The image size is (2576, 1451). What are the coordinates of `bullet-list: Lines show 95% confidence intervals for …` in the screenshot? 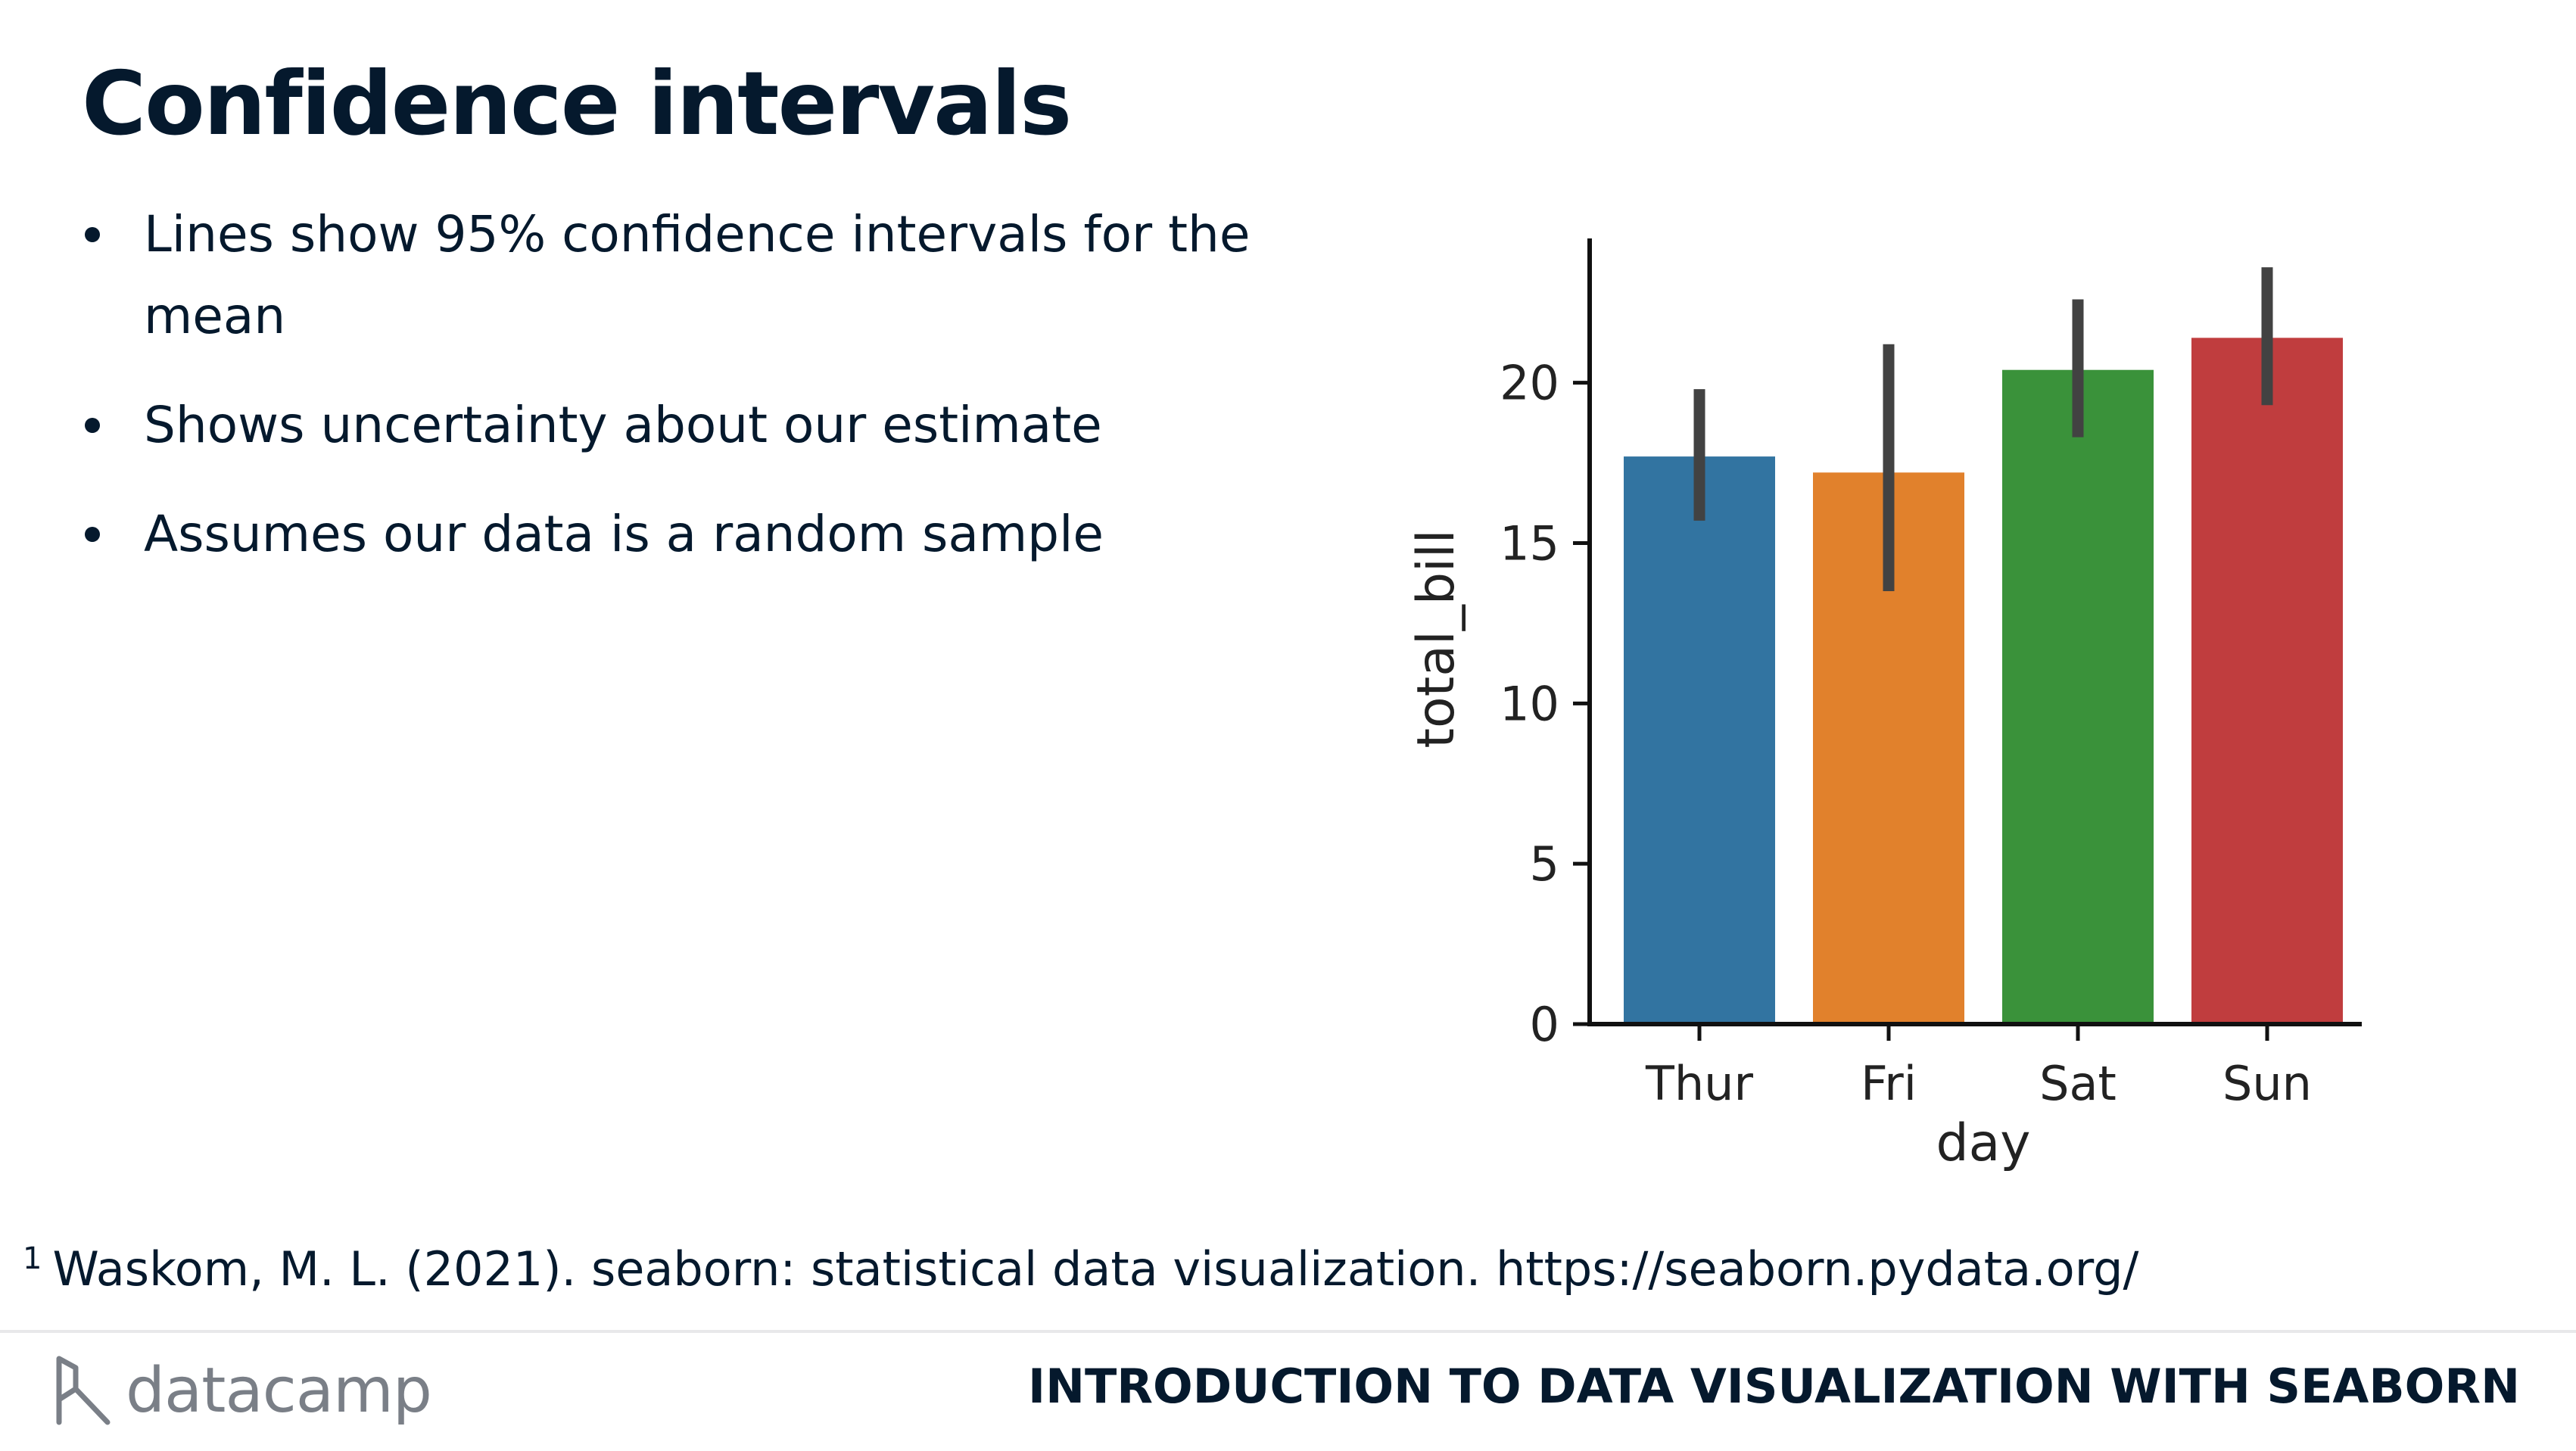 It's located at (702, 399).